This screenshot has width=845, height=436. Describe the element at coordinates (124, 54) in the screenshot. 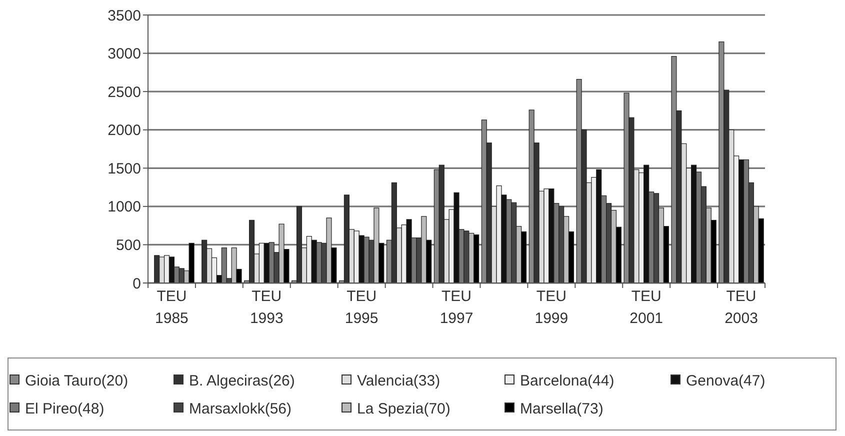

I see `y-tick-label: 3000` at that location.